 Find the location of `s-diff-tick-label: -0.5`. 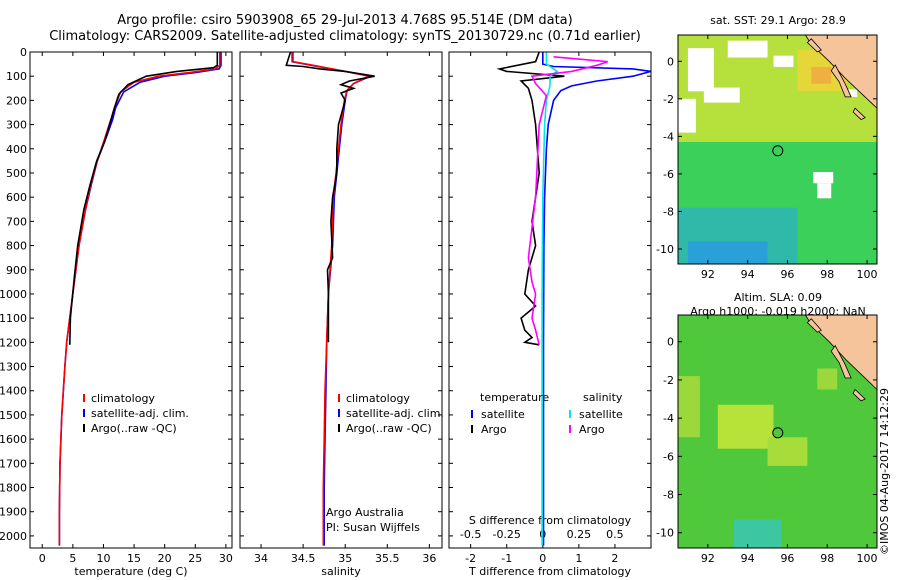

s-diff-tick-label: -0.5 is located at coordinates (470, 534).